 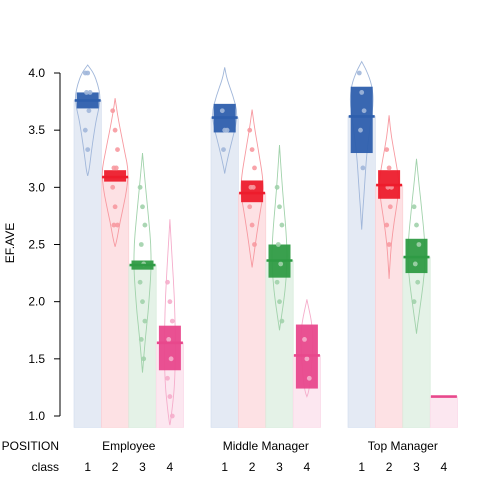 I want to click on y-tick-label: 3.5, so click(x=36, y=130).